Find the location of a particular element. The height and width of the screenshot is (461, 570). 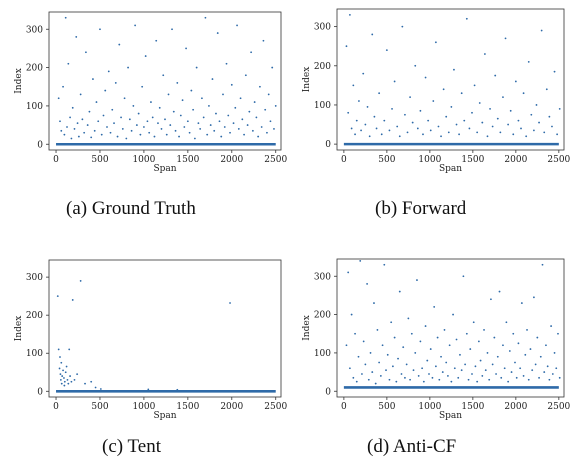

x-axis-label: Span is located at coordinates (450, 169).